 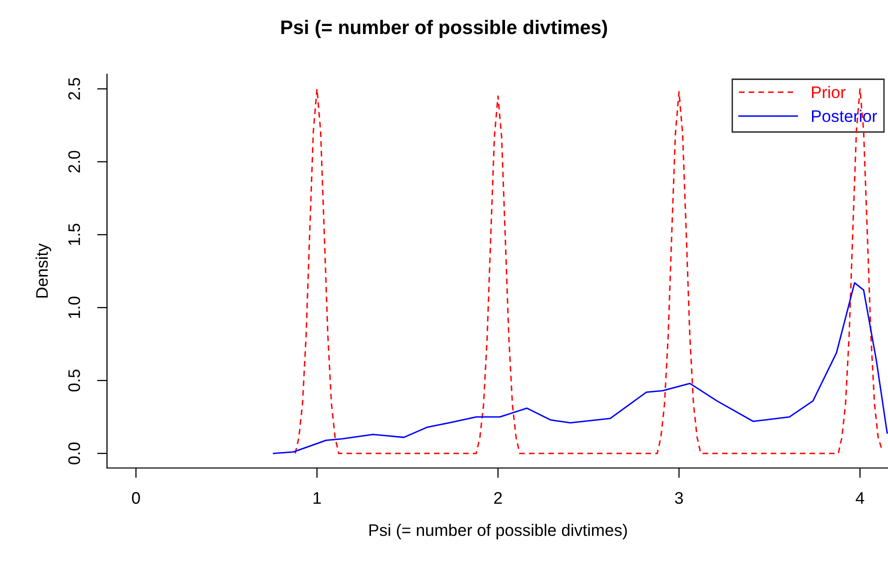 What do you see at coordinates (74, 307) in the screenshot?
I see `y-tick-label: 1.0` at bounding box center [74, 307].